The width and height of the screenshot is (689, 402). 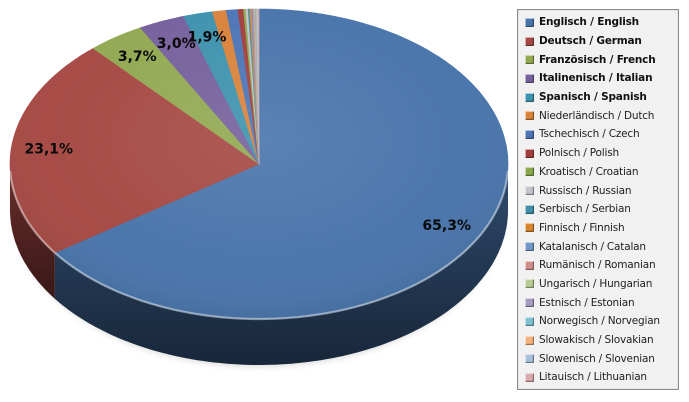 What do you see at coordinates (593, 97) in the screenshot?
I see `legend-item-label: Spanisch / Spanish` at bounding box center [593, 97].